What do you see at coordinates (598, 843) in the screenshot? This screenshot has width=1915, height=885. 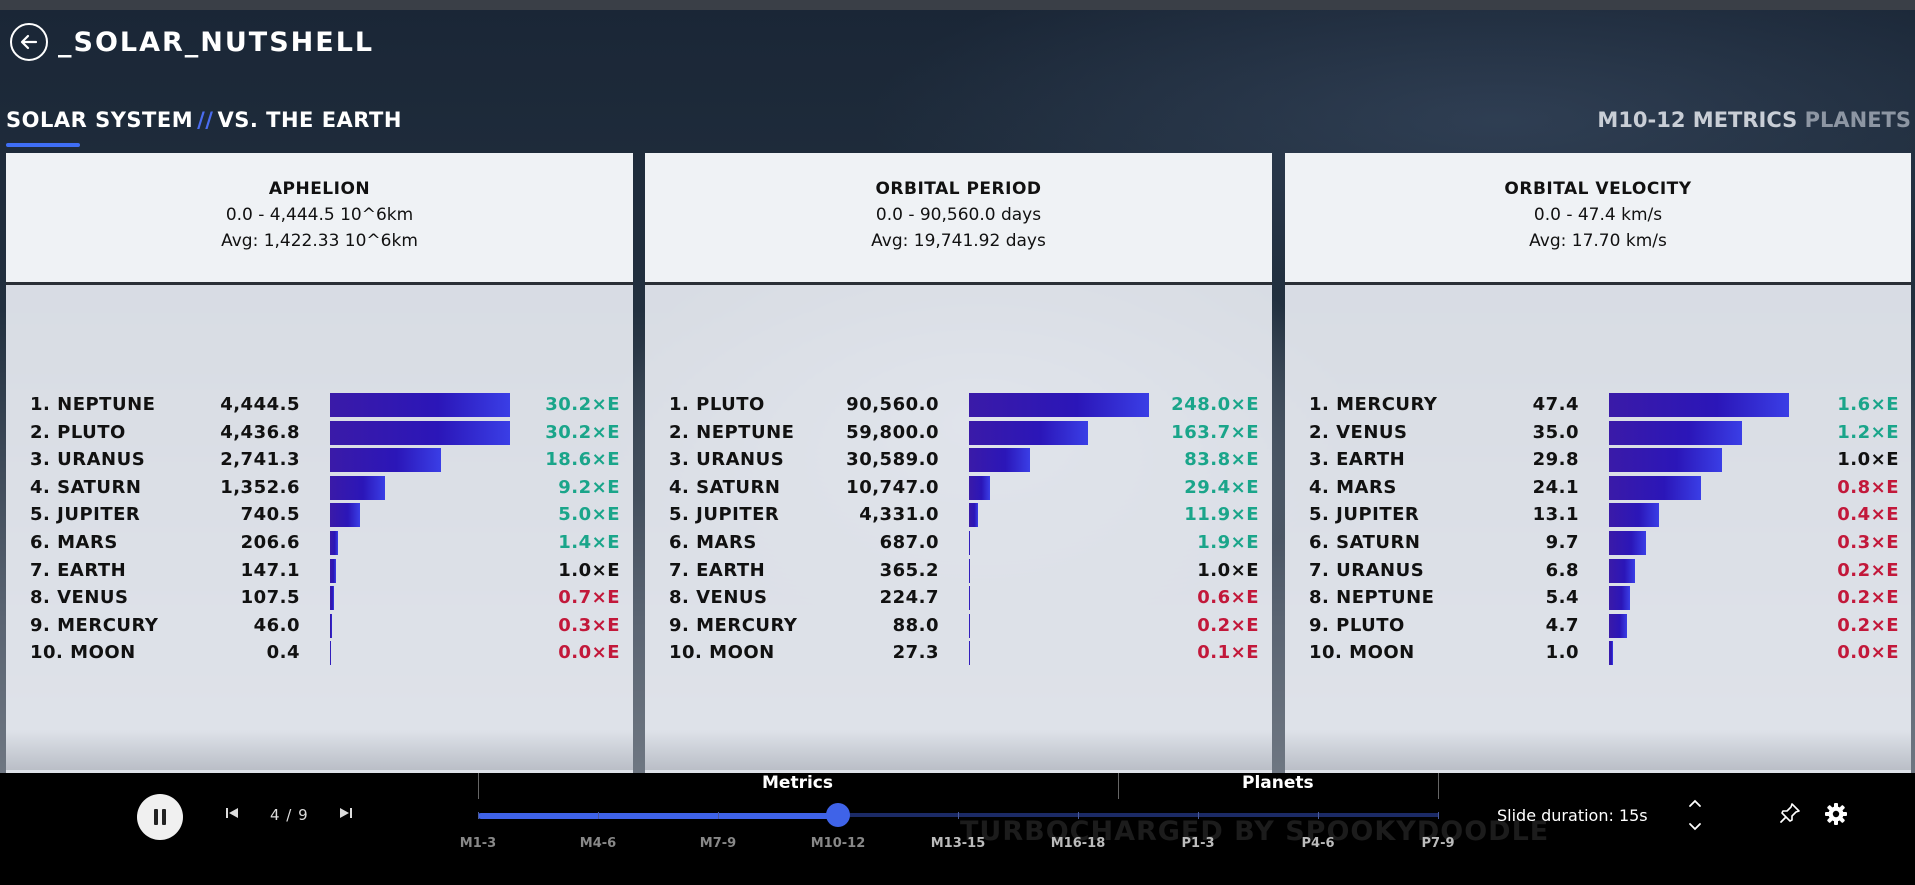 I see `progress-tick-label: M4-6` at bounding box center [598, 843].